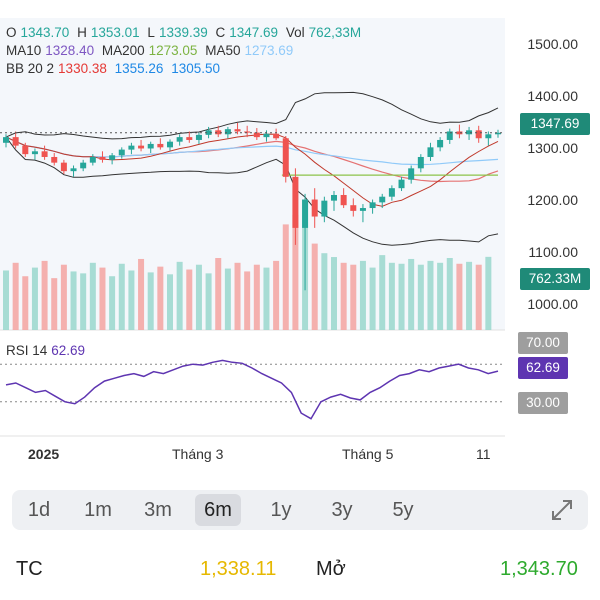 This screenshot has height=600, width=600. What do you see at coordinates (543, 343) in the screenshot?
I see `rsi-upper-tag: 70.00` at bounding box center [543, 343].